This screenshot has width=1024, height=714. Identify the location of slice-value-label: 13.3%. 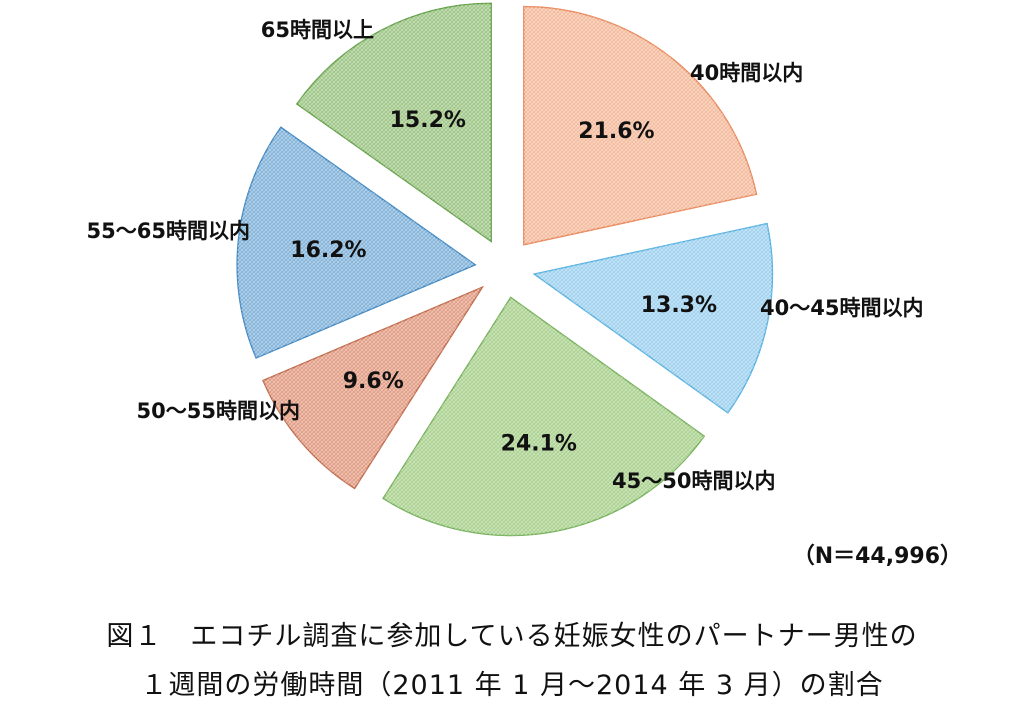
(679, 305).